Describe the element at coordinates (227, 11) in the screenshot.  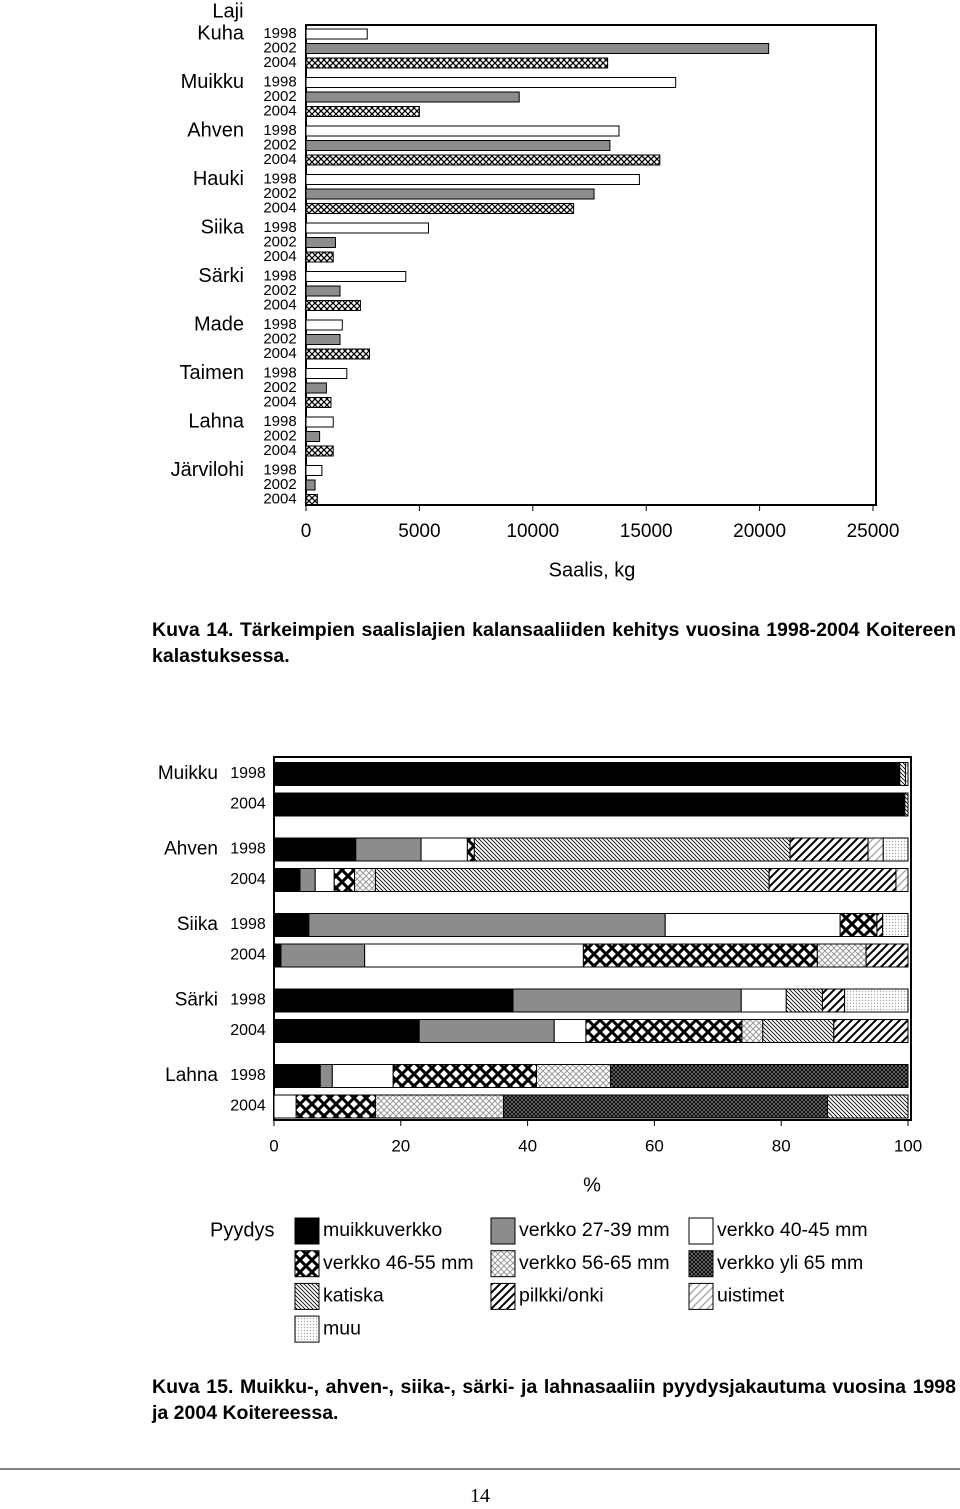
I see `category-axis-title: Laji` at that location.